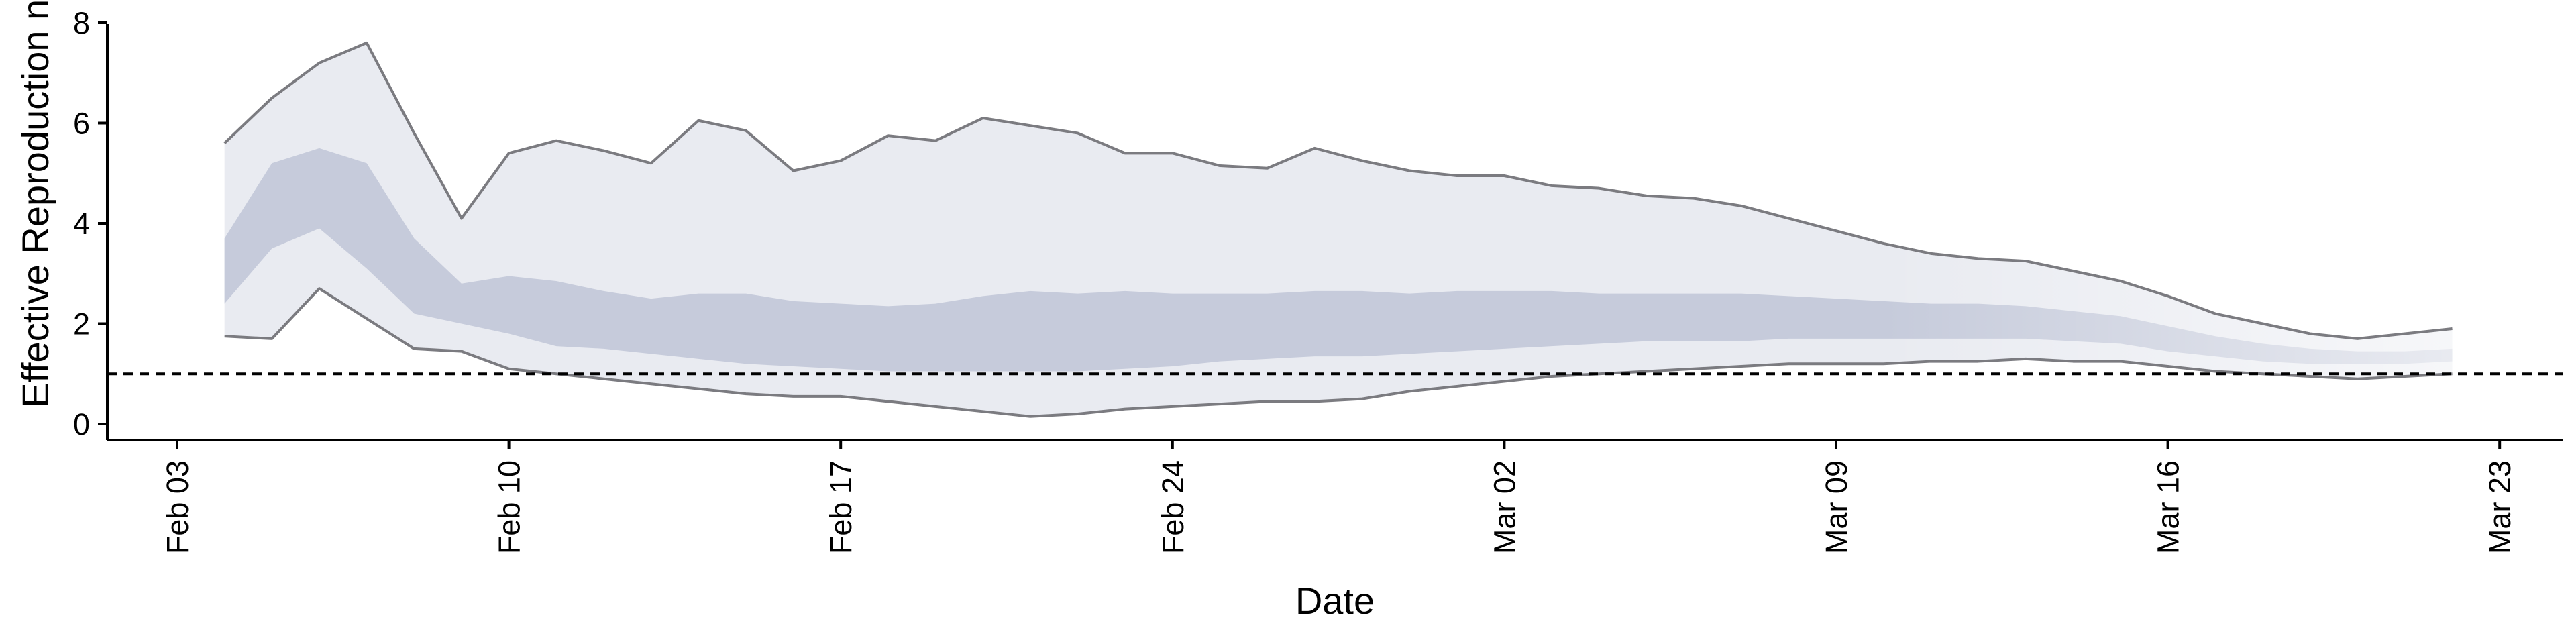  Describe the element at coordinates (81, 424) in the screenshot. I see `y-tick-label: 0` at that location.